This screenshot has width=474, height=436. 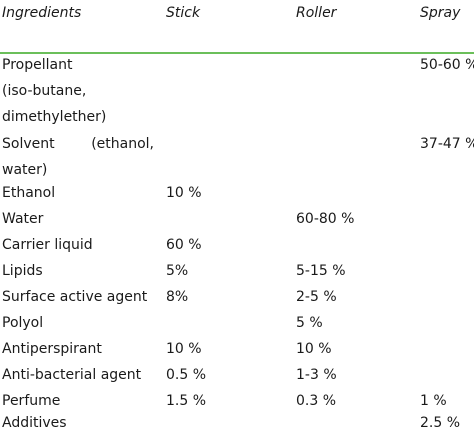 I want to click on stick-cell: 8%, so click(x=177, y=297).